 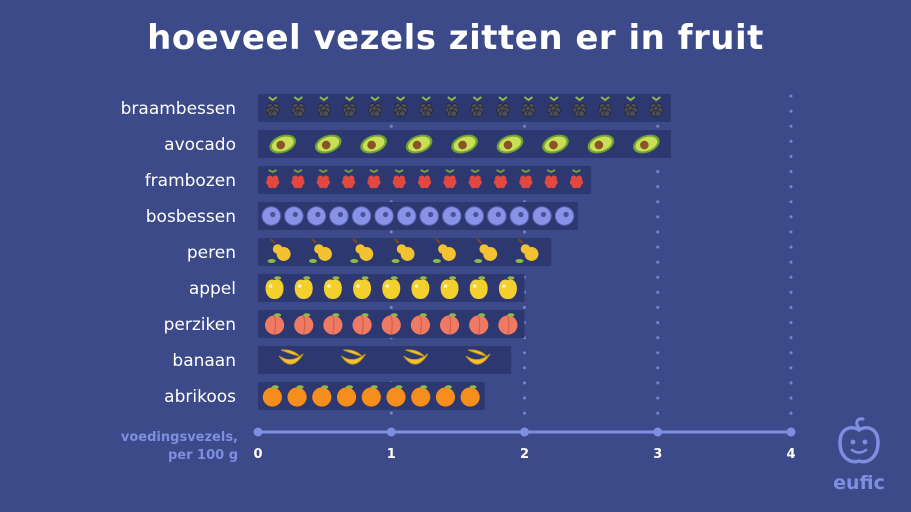 What do you see at coordinates (859, 440) in the screenshot?
I see `apple-face-icon` at bounding box center [859, 440].